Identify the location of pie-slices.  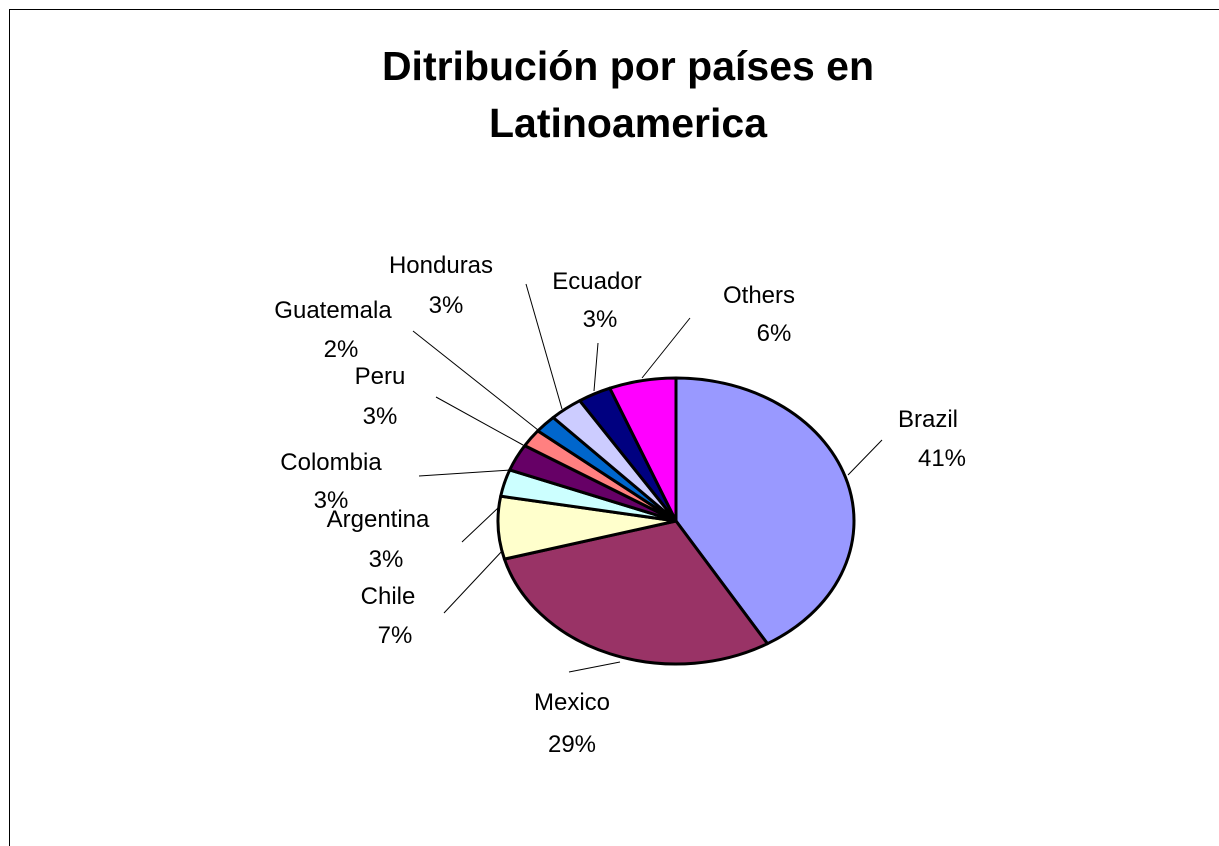
(676, 521).